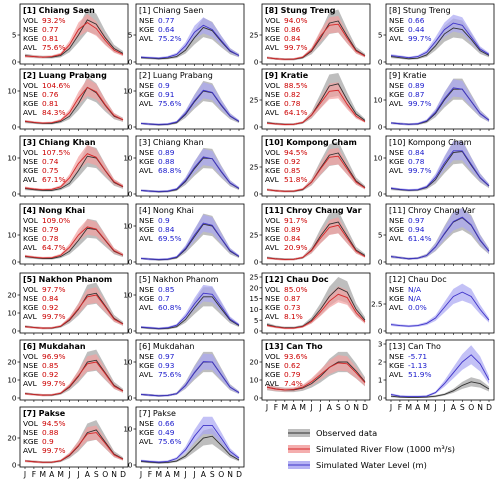 Image resolution: width=500 pixels, height=494 pixels. Describe the element at coordinates (67, 279) in the screenshot. I see `panel-title: [5] Nakhon Phanom` at that location.